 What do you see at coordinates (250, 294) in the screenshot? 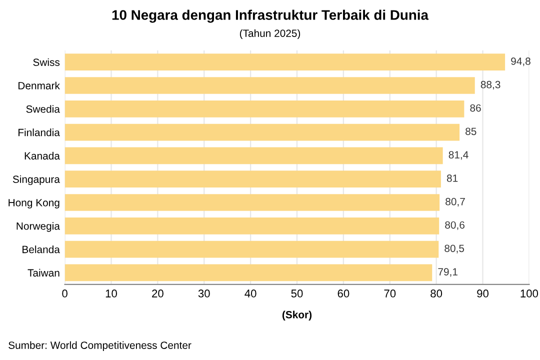
I see `x-tick-label: 40` at bounding box center [250, 294].